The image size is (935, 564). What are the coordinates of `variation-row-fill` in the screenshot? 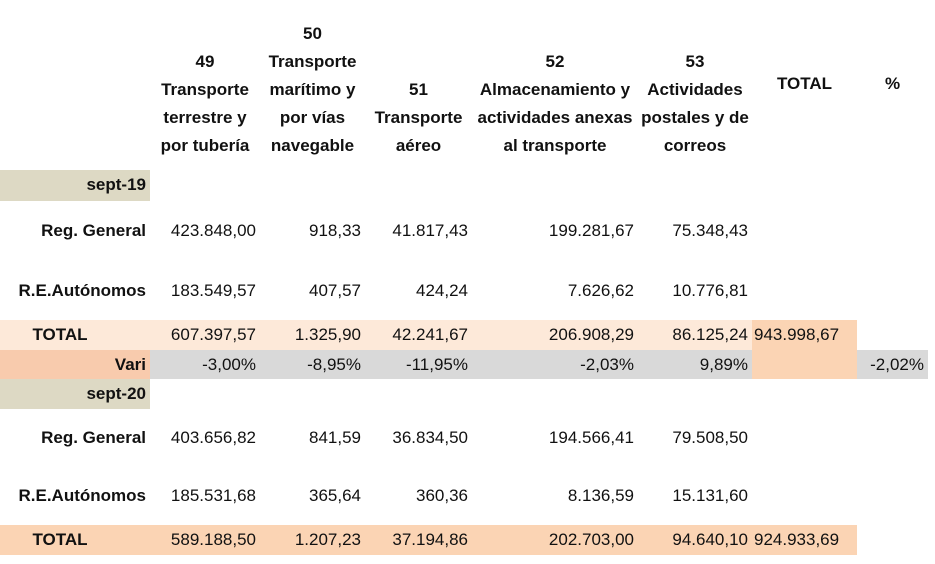 It's located at (451, 364).